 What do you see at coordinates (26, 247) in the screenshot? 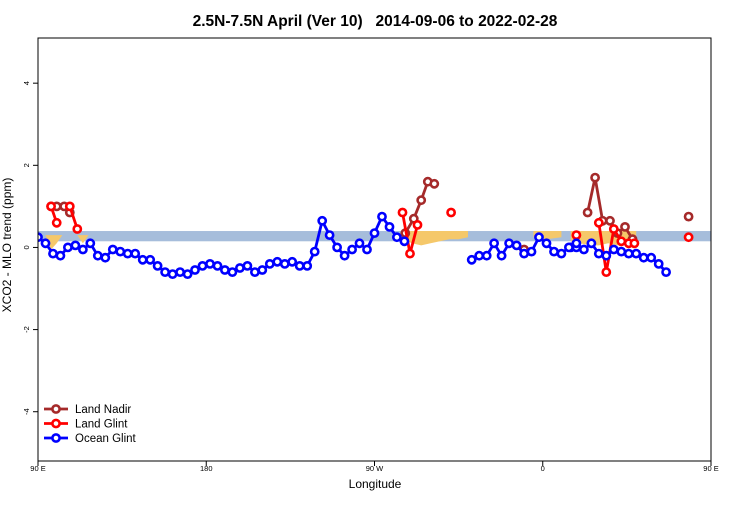
I see `y-tick-label: 0` at bounding box center [26, 247].